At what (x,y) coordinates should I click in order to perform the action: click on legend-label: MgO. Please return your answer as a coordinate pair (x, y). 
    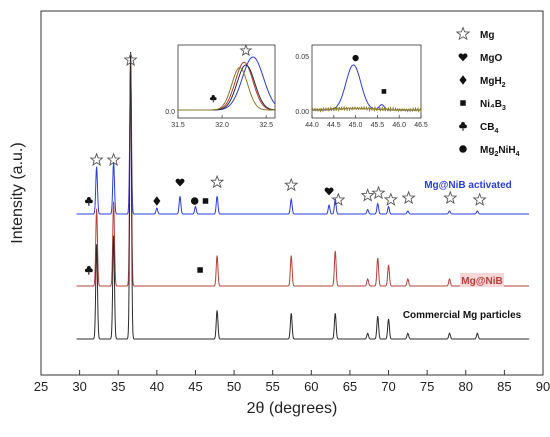
    Looking at the image, I should click on (491, 58).